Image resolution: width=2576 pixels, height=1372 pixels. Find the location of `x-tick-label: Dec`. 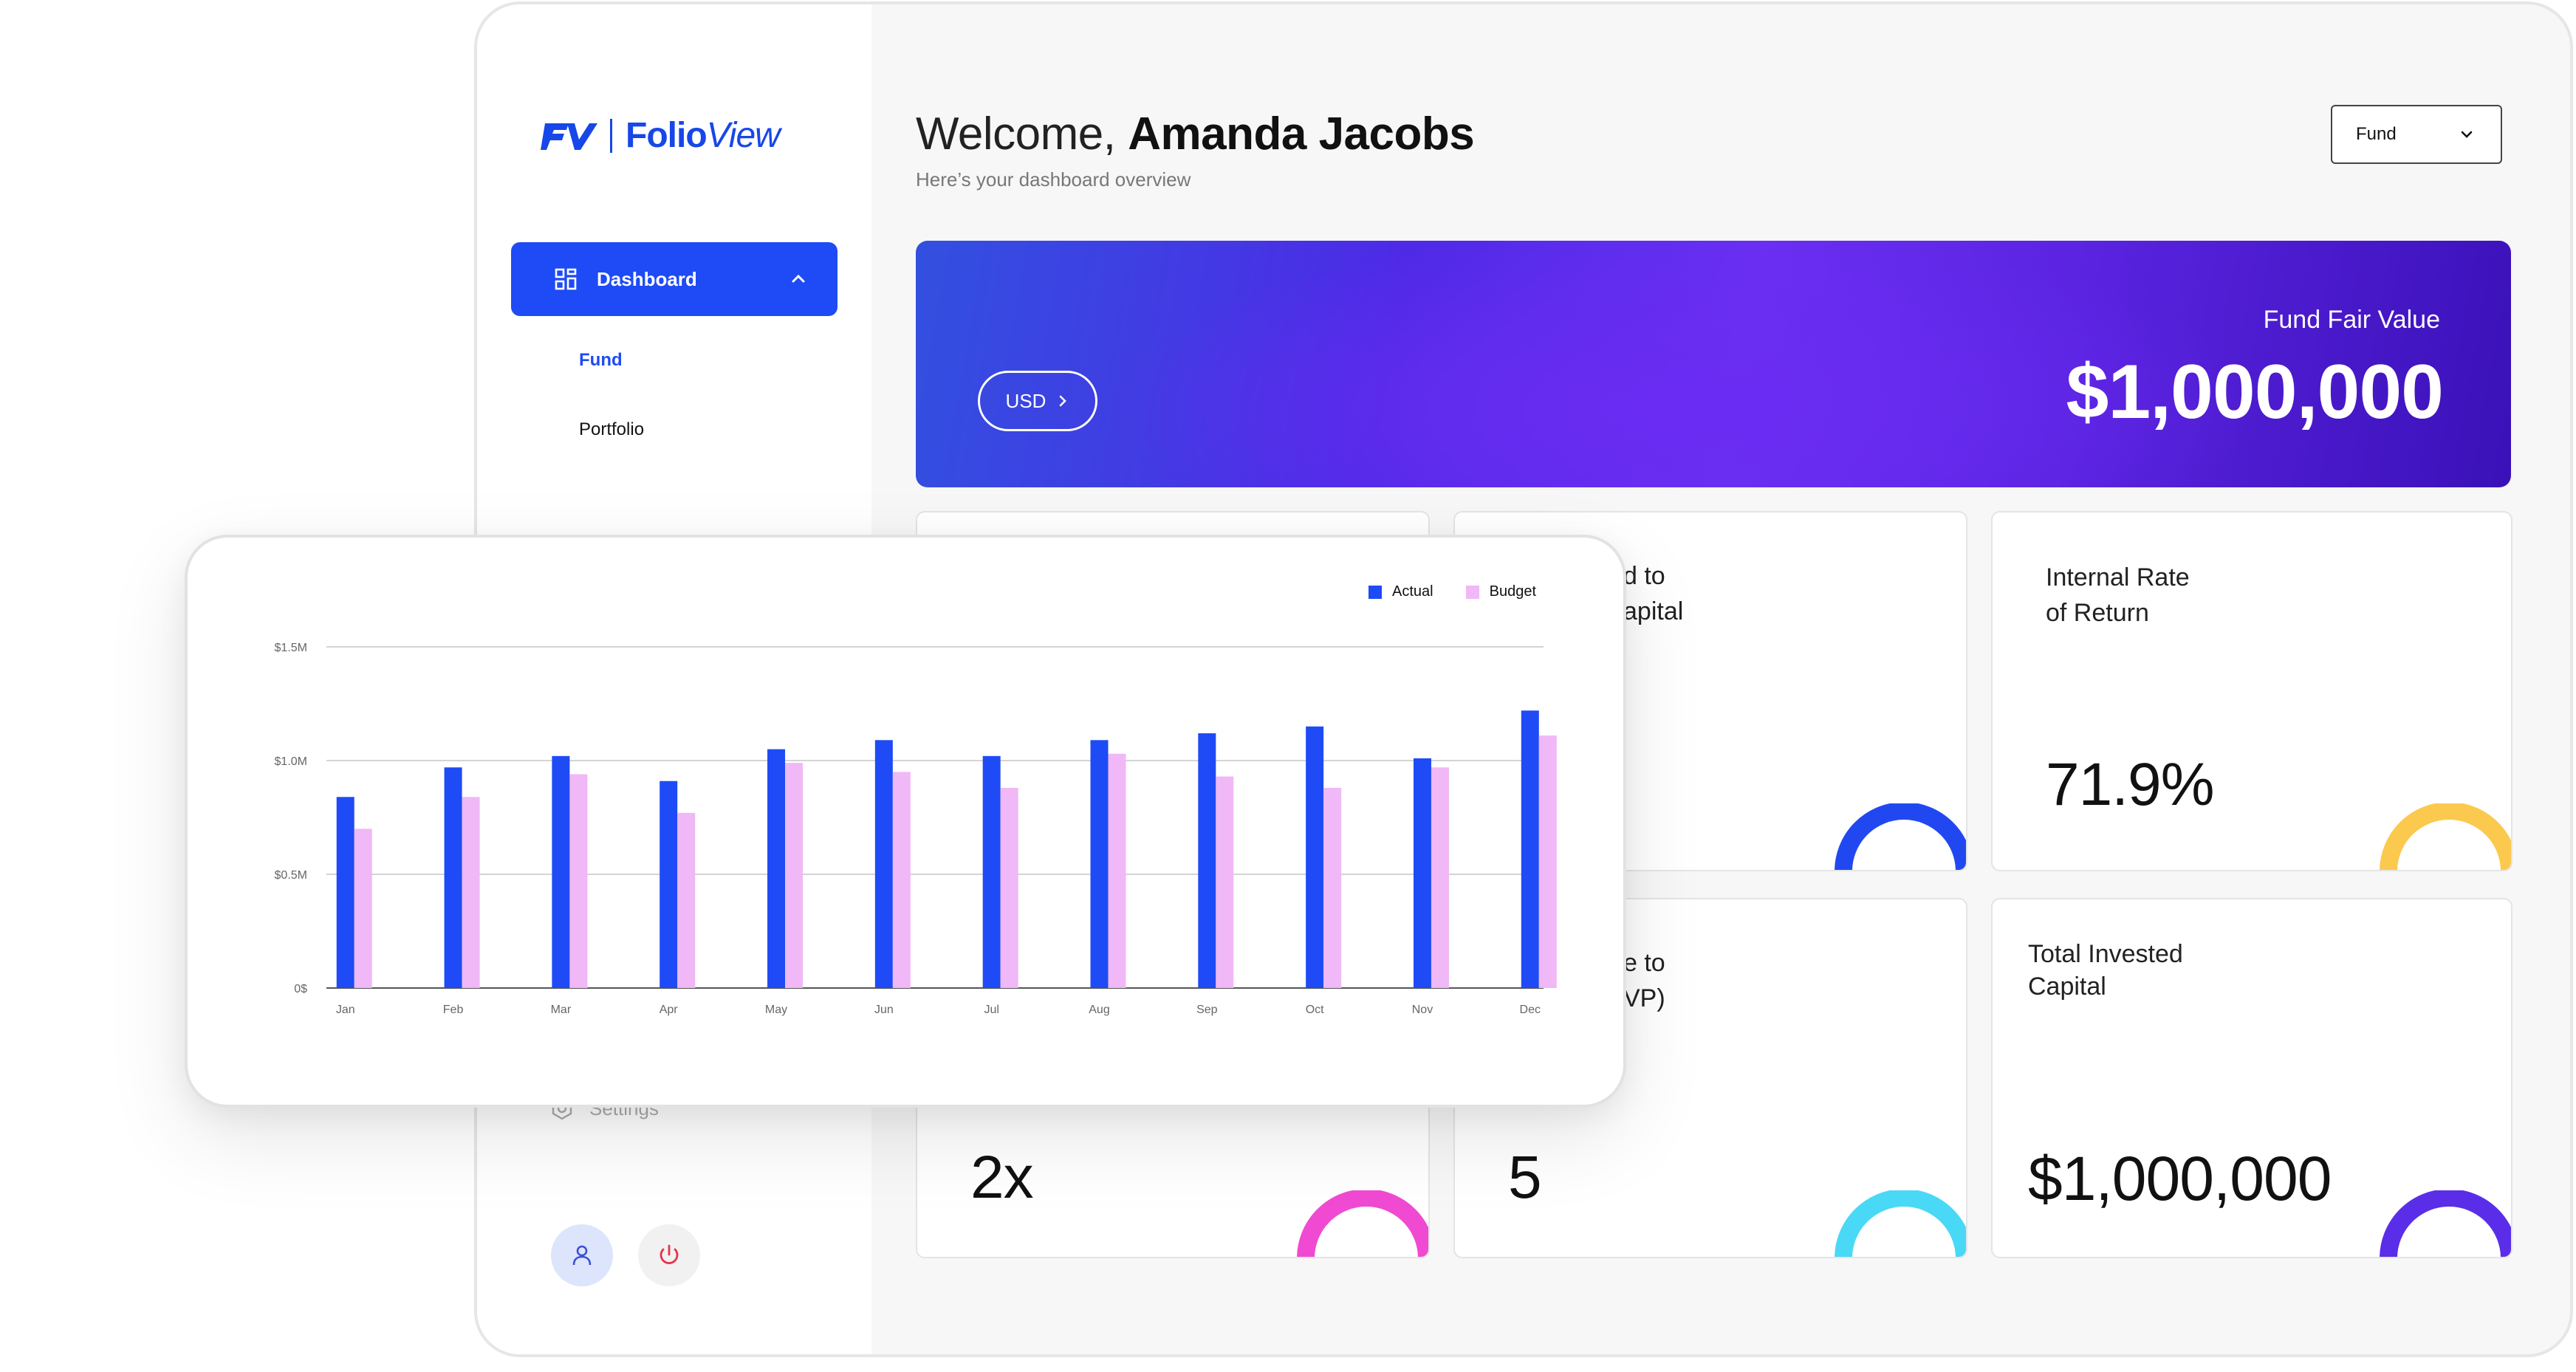

x-tick-label: Dec is located at coordinates (1530, 1010).